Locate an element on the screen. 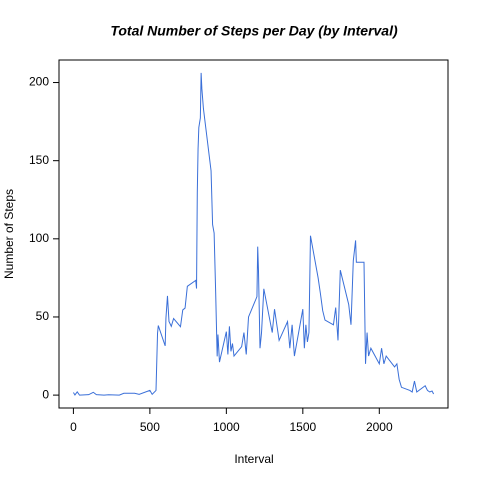 The image size is (480, 480). y-axis-label: Number of Steps is located at coordinates (9, 234).